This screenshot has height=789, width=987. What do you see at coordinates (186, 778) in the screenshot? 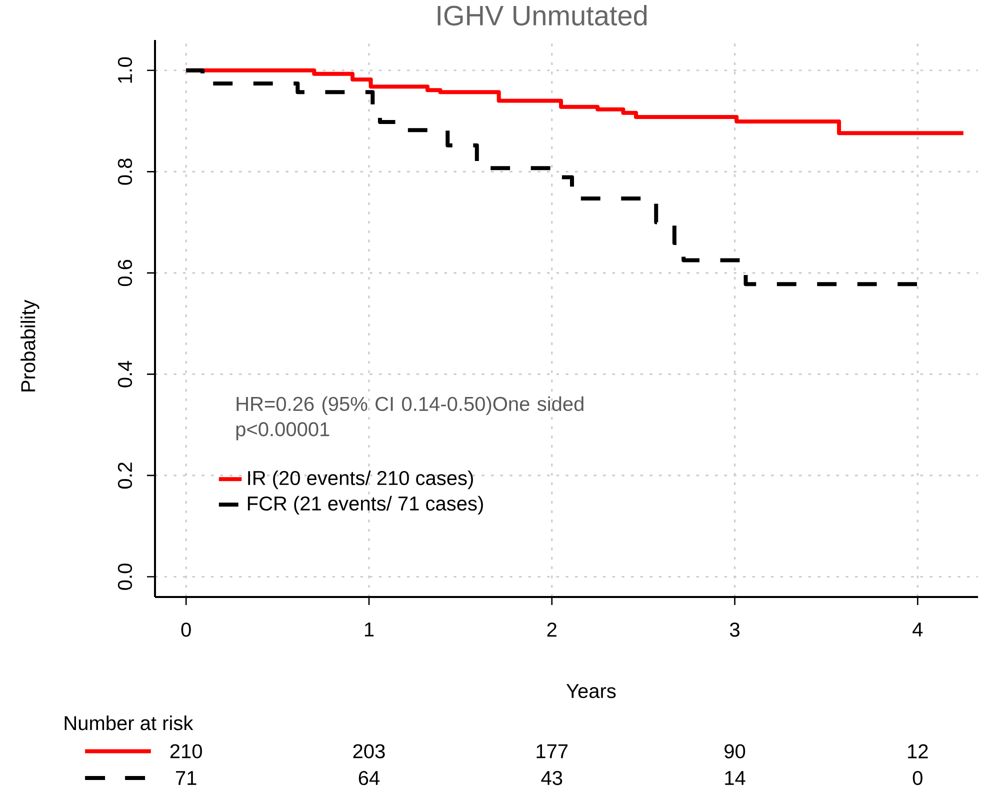
I see `text: 71` at bounding box center [186, 778].